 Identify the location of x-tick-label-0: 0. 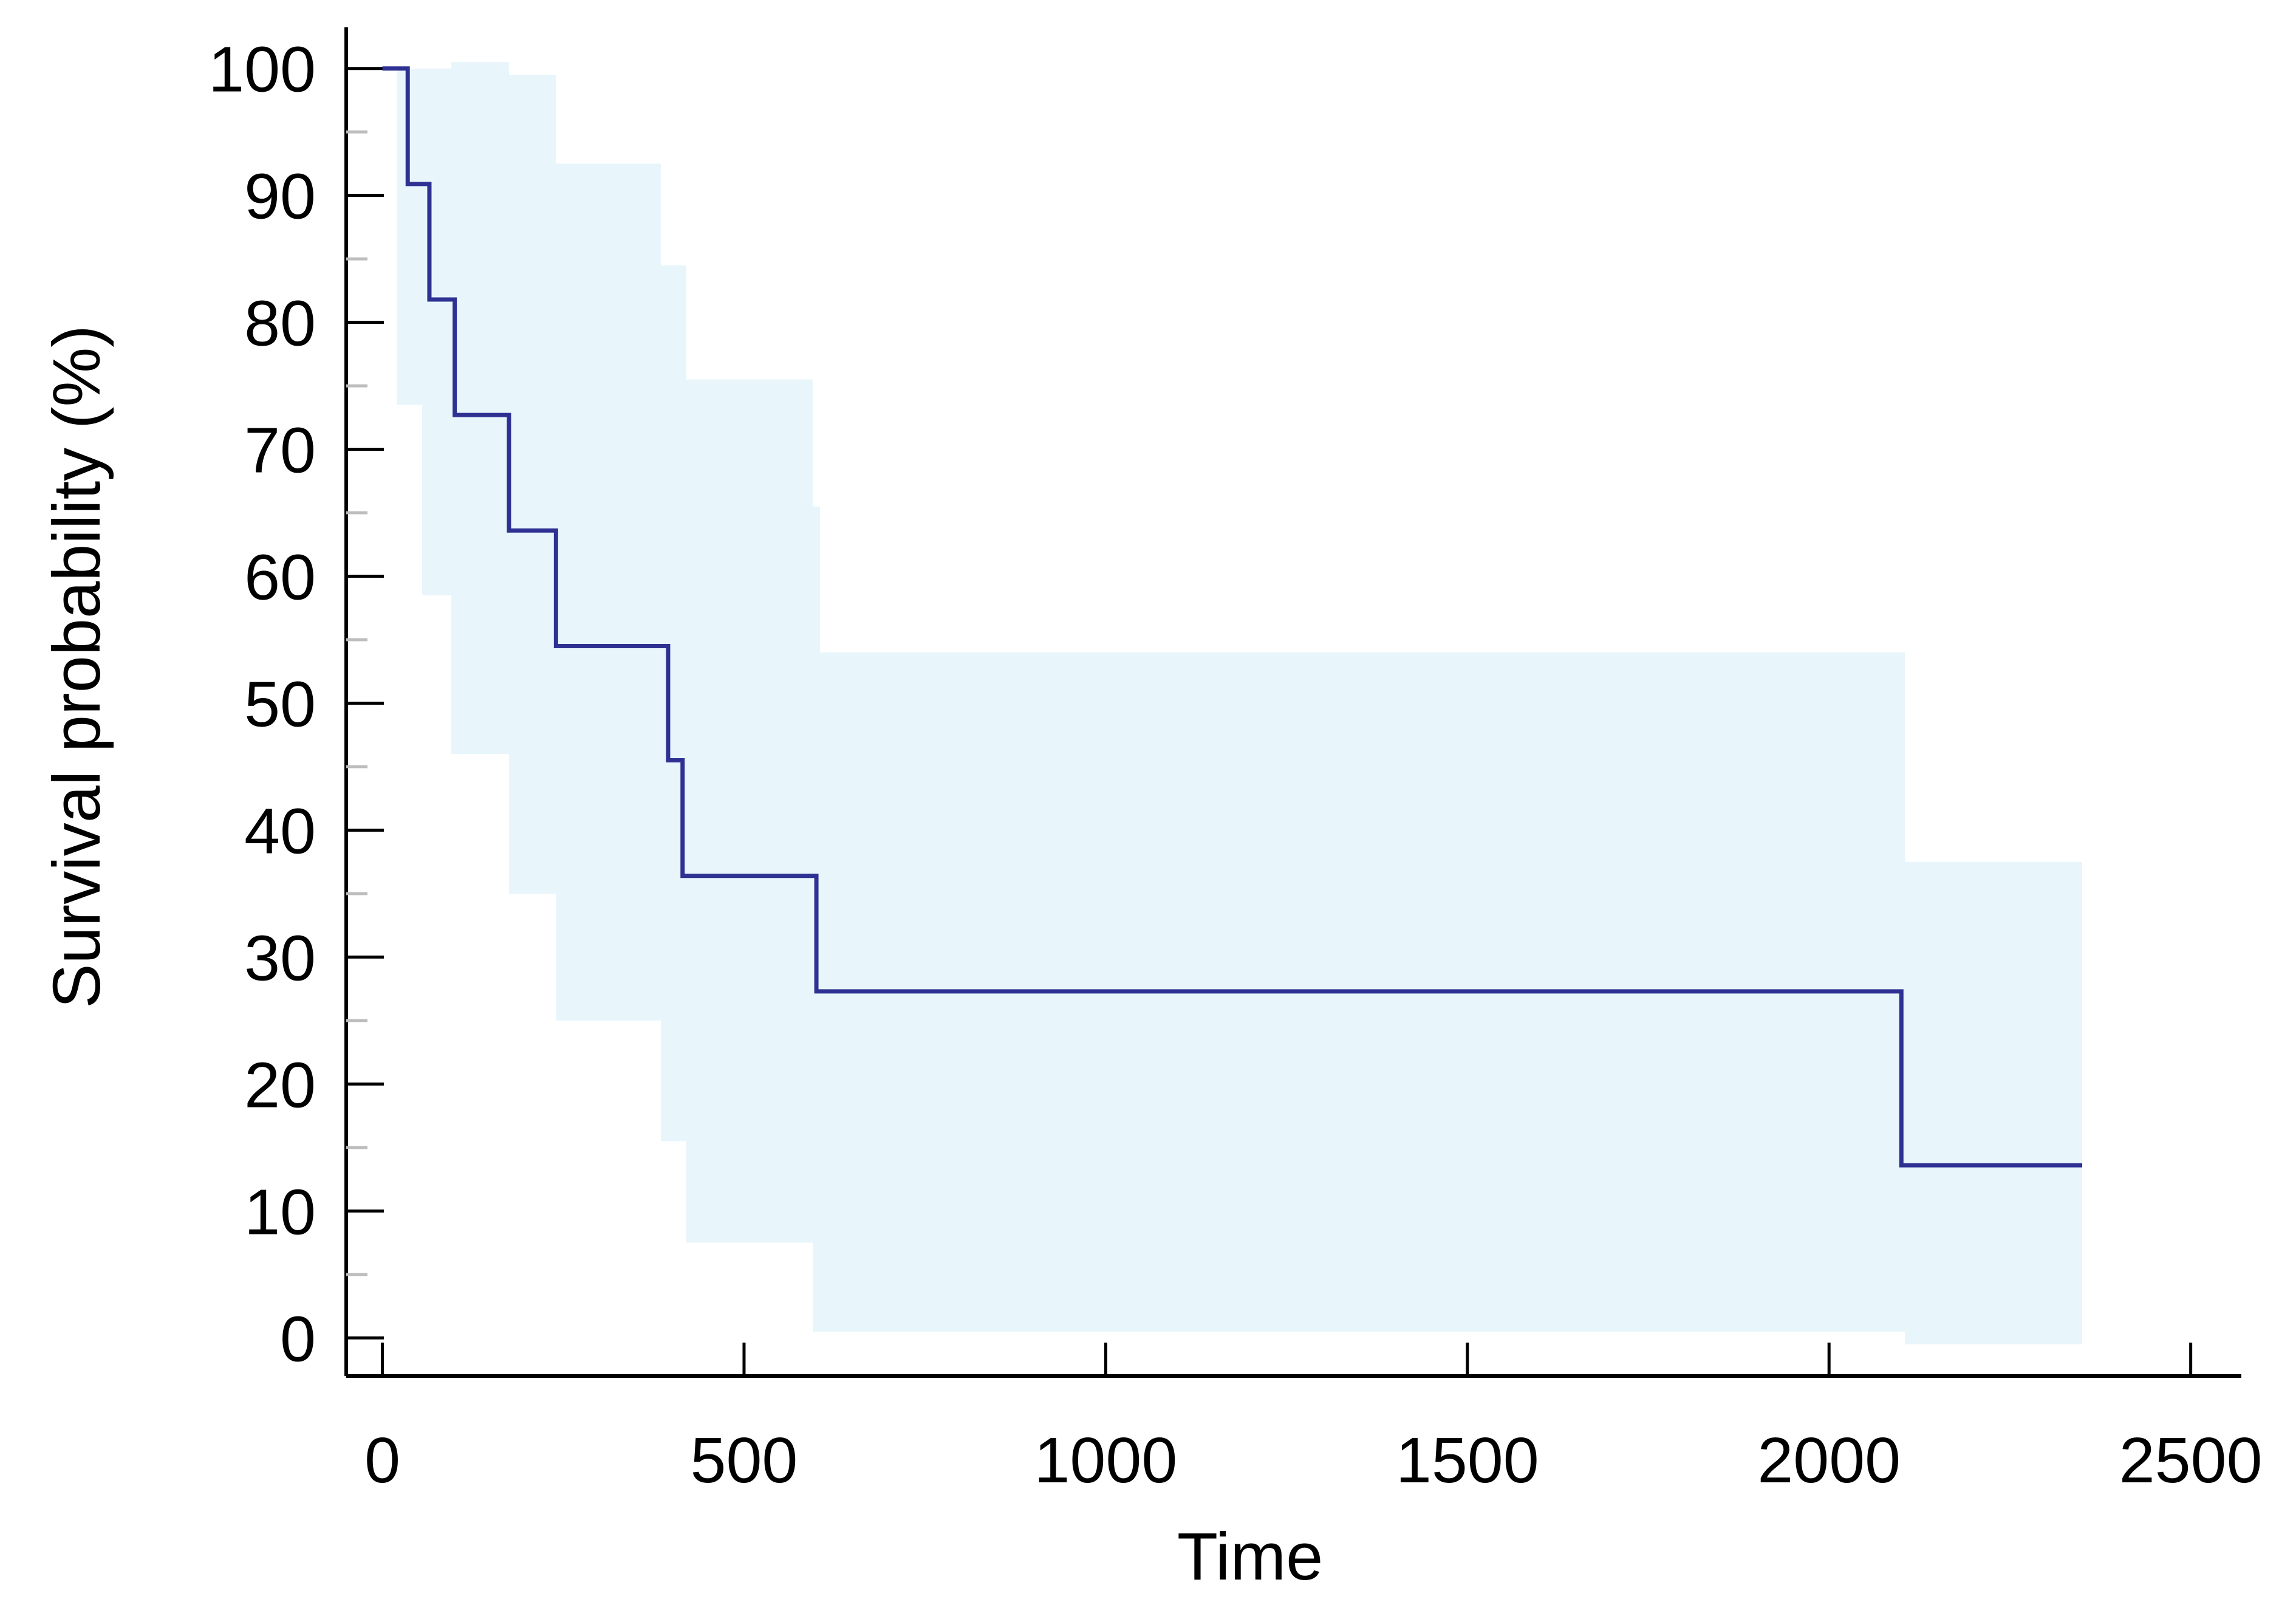
(382, 1461).